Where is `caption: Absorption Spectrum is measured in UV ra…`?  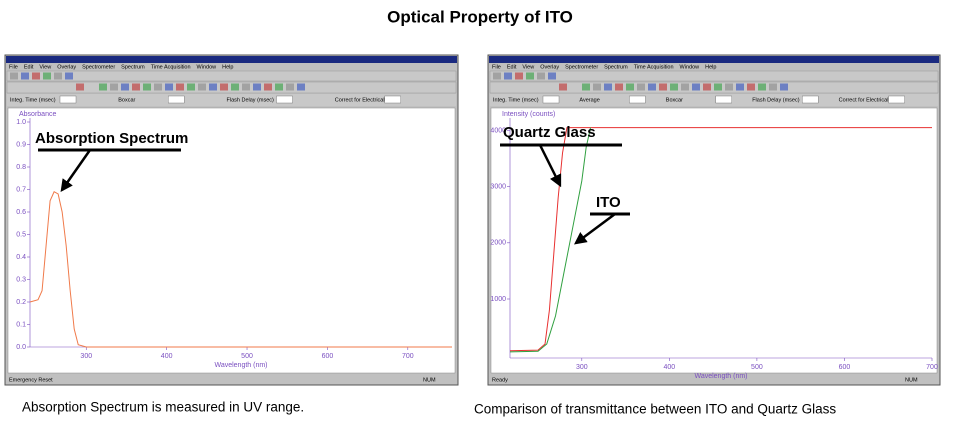 caption: Absorption Spectrum is measured in UV ra… is located at coordinates (163, 407).